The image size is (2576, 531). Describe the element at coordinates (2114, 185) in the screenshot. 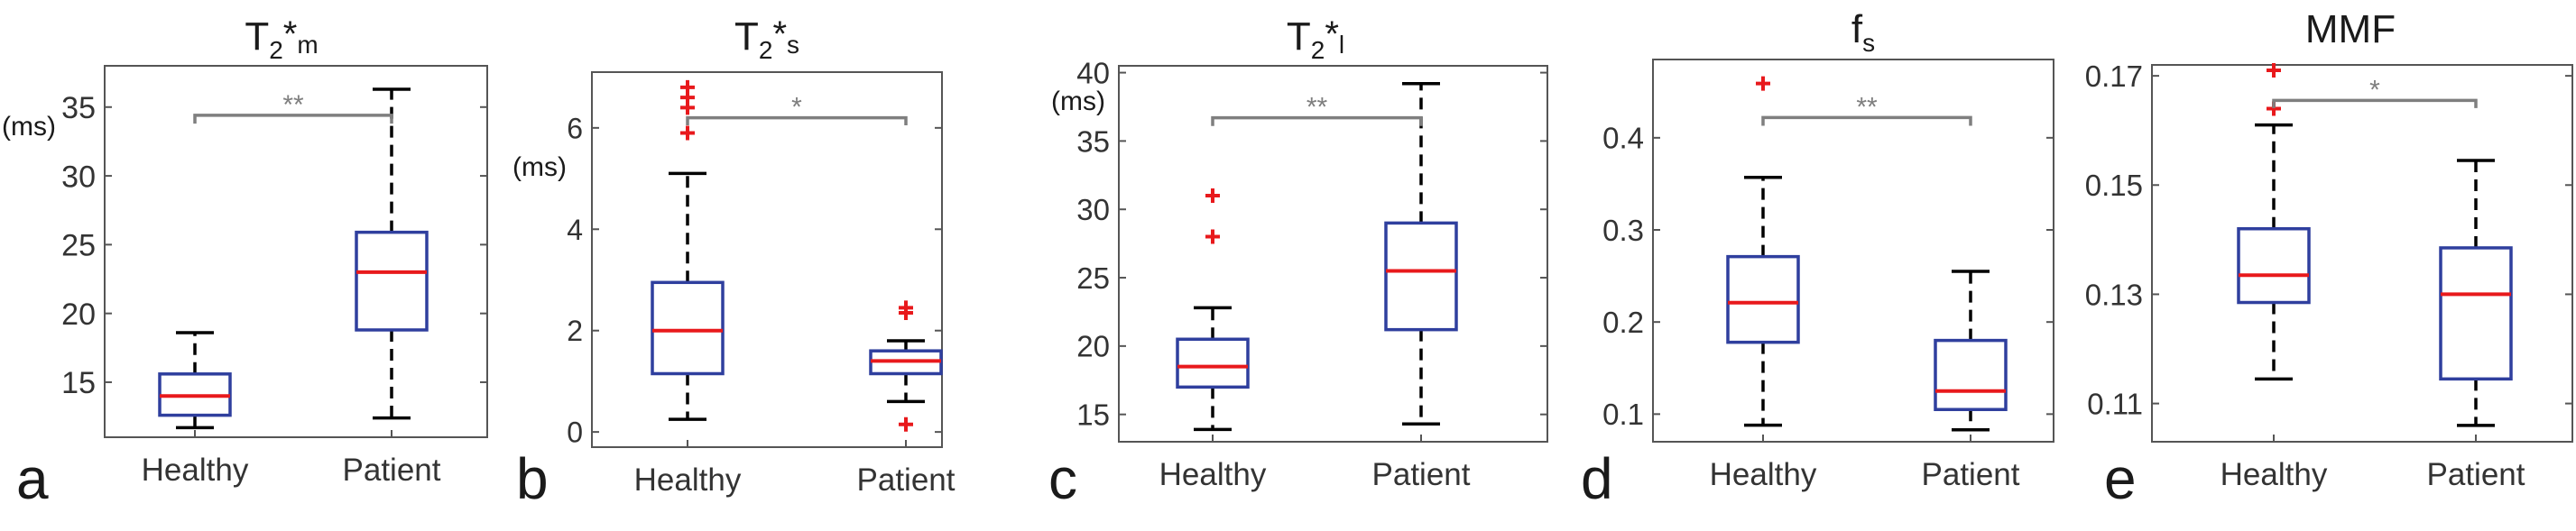

I see `y-tick-label: 0.15` at that location.